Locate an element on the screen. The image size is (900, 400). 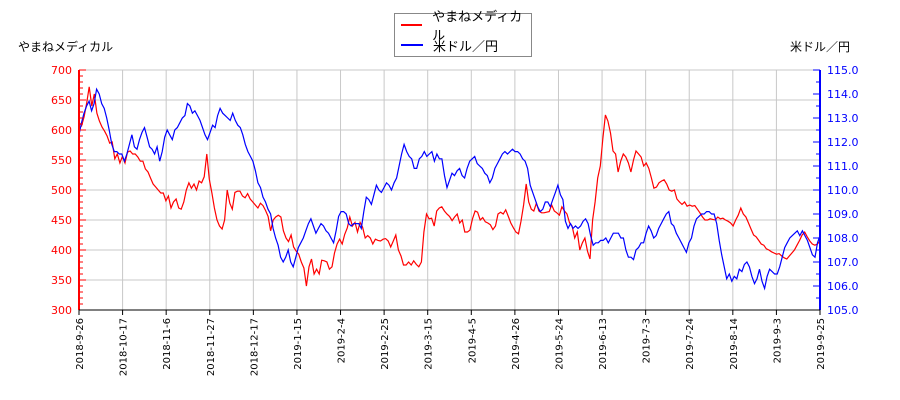
left-tick-label: 450 is located at coordinates (61, 220).